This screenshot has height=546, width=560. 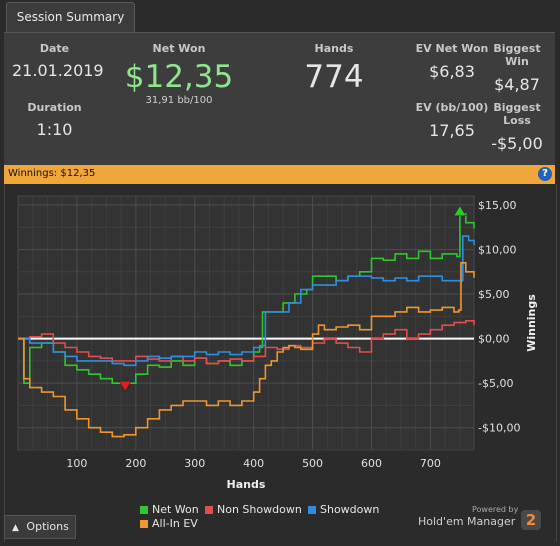 What do you see at coordinates (209, 510) in the screenshot?
I see `non-showdown-swatch` at bounding box center [209, 510].